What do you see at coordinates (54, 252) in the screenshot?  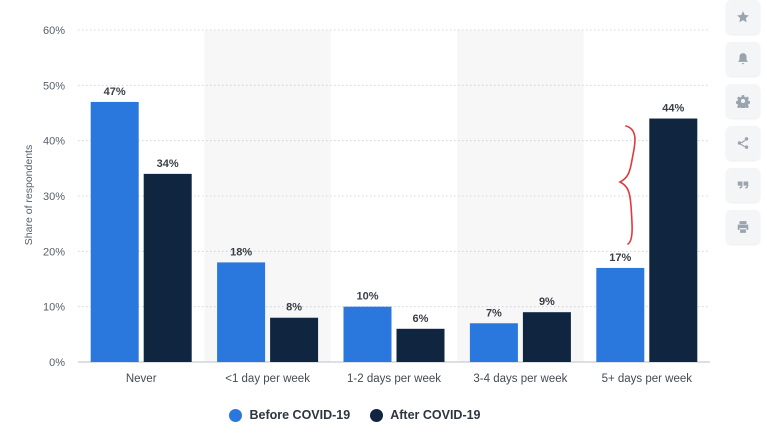 I see `y-tick-label: 20%` at bounding box center [54, 252].